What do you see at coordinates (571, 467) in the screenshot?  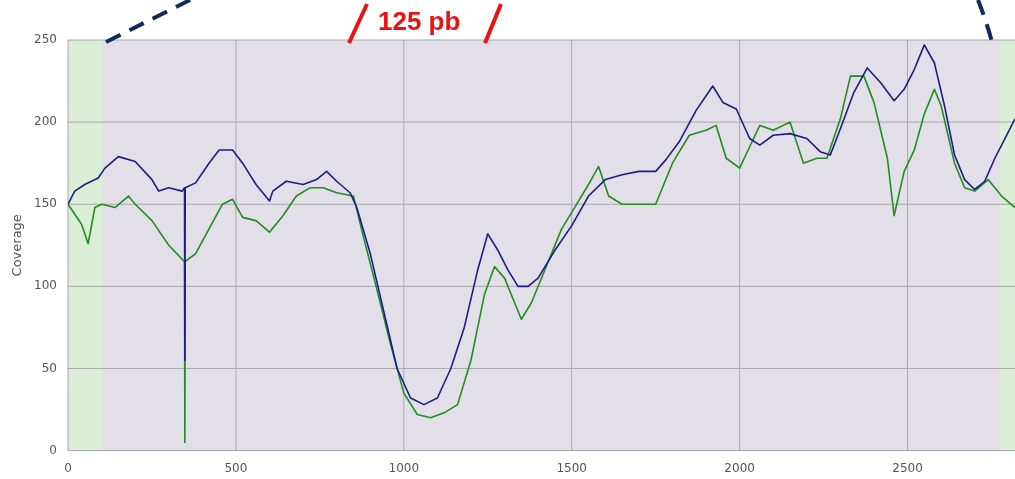 I see `x-tick-label: 1500` at bounding box center [571, 467].